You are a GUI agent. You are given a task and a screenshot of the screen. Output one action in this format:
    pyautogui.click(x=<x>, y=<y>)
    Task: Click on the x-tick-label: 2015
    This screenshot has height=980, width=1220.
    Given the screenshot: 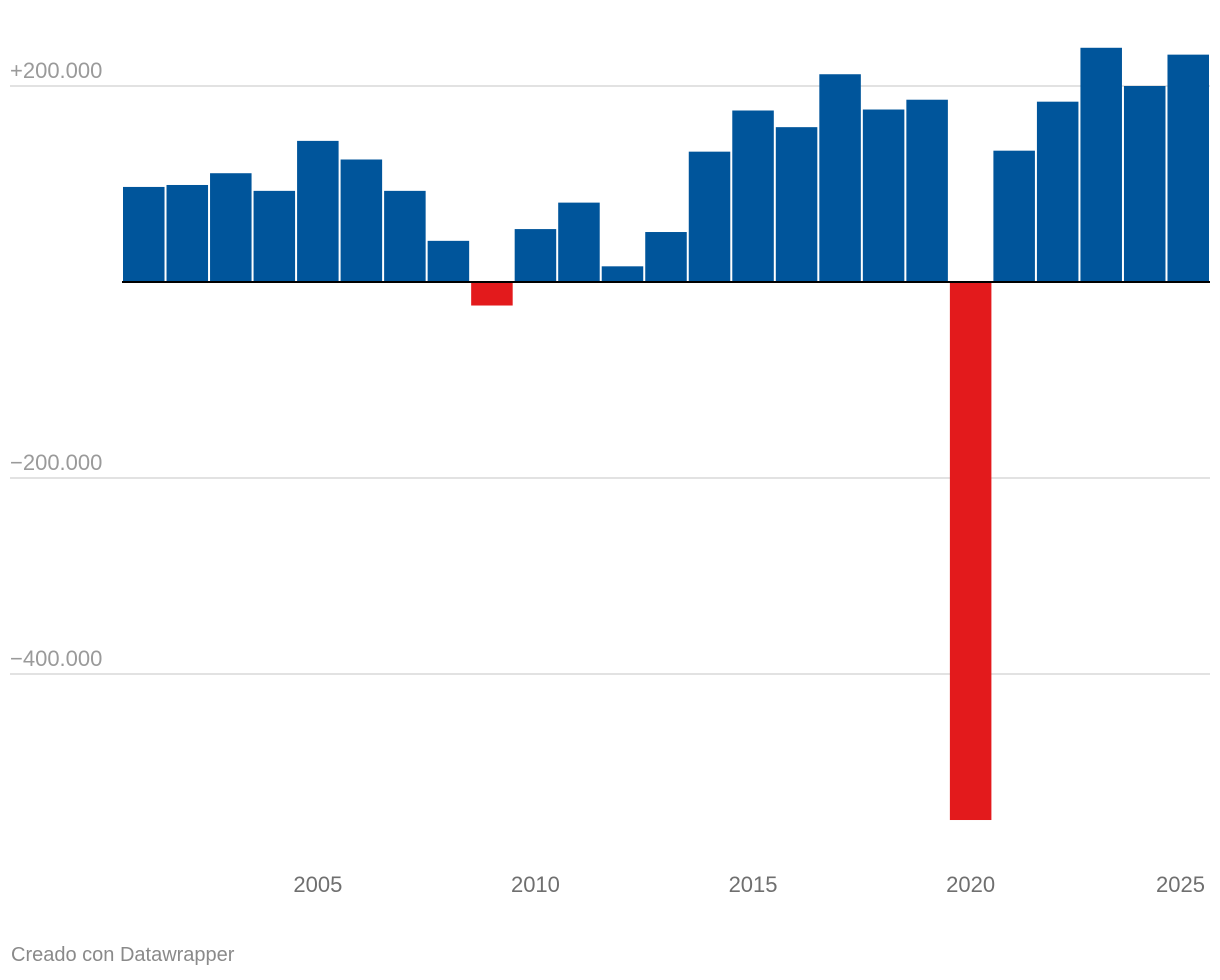 What is the action you would take?
    pyautogui.click(x=753, y=884)
    